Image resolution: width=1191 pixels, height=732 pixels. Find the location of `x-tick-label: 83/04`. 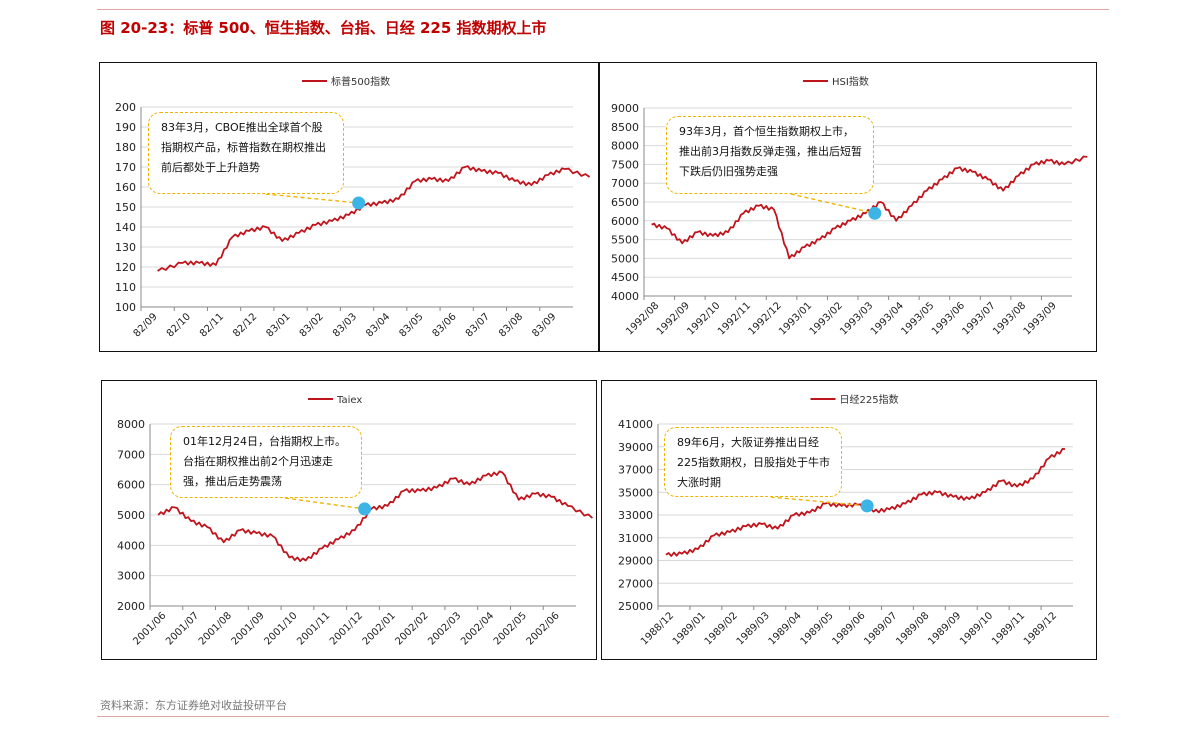

x-tick-label: 83/04 is located at coordinates (378, 325).